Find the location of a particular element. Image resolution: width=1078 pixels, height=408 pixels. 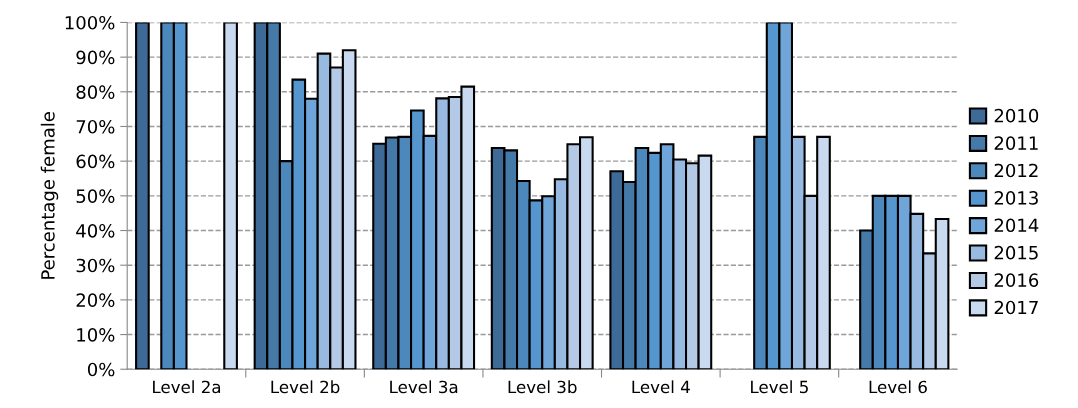

y-tick-label: 10% is located at coordinates (96, 335).